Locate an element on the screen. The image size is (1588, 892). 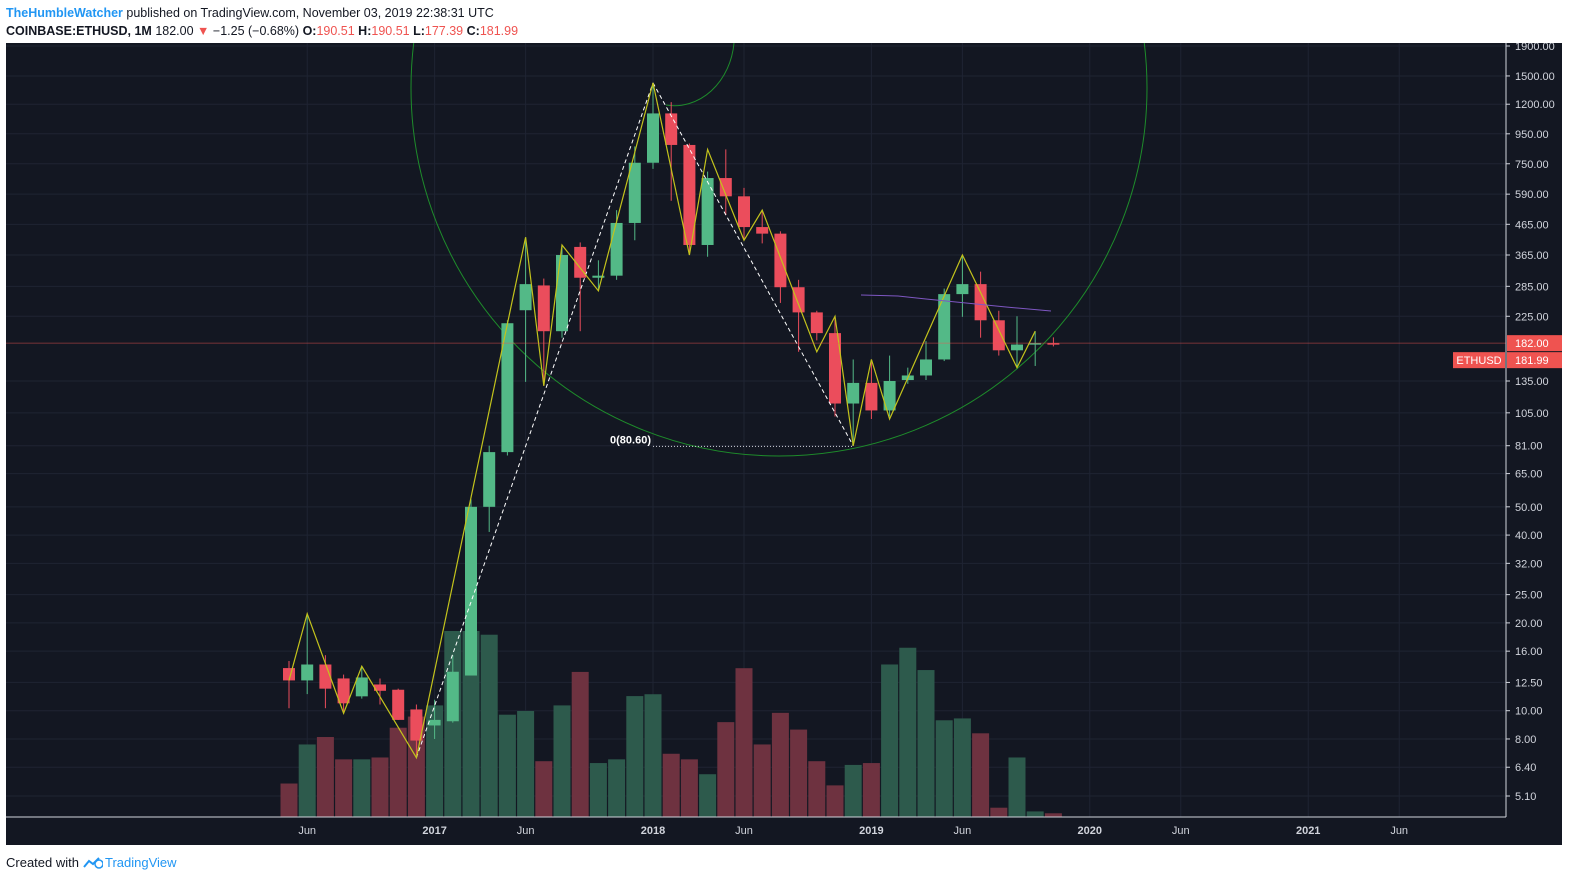
open-value: 190.51 is located at coordinates (335, 31).